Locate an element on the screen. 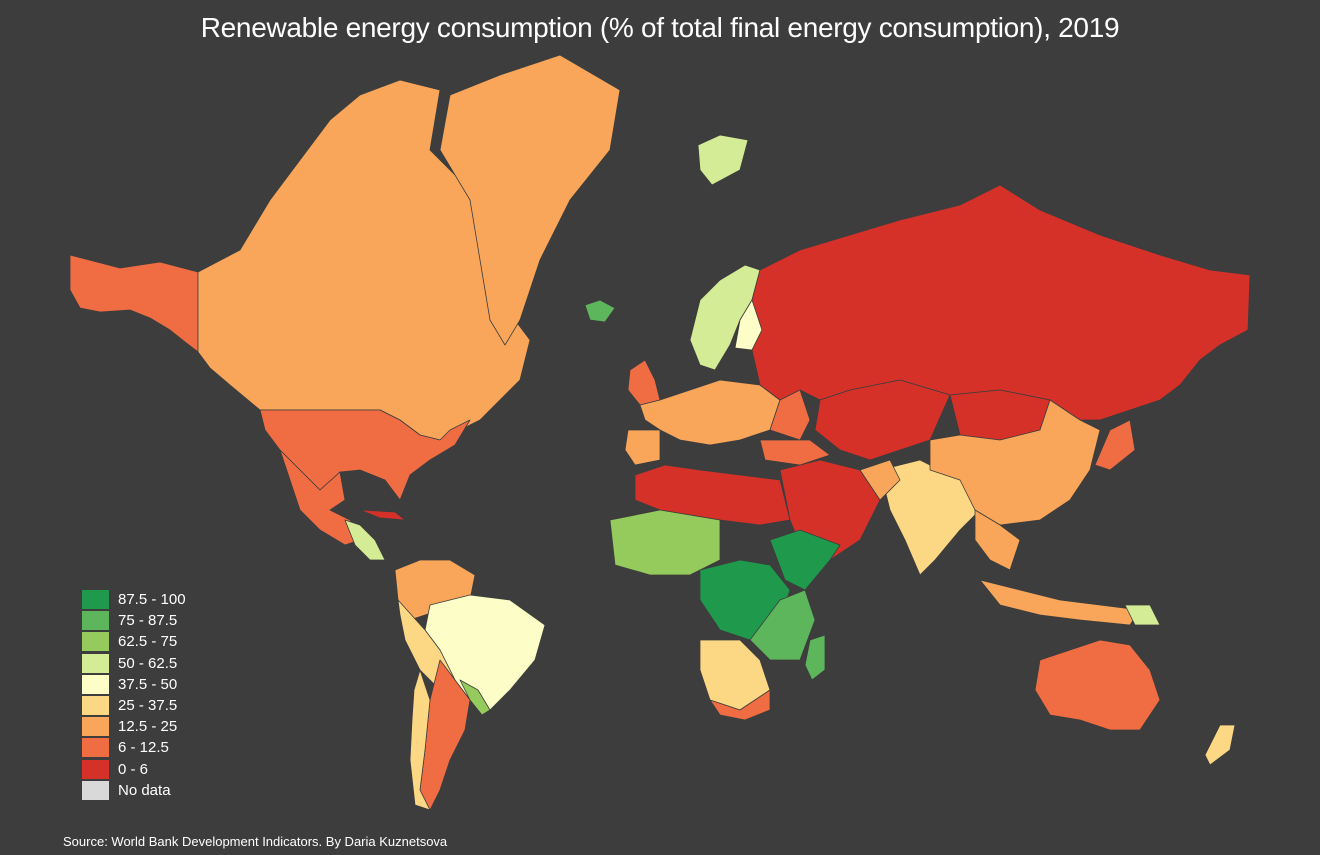 The height and width of the screenshot is (855, 1320). region-central-america is located at coordinates (365, 540).